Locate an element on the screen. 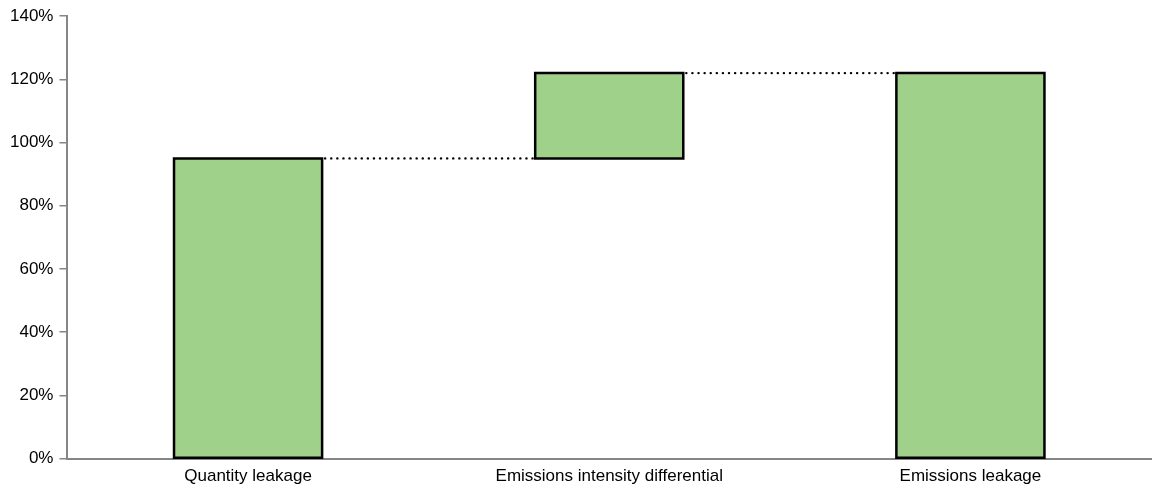  y-tick-label: 0% is located at coordinates (41, 458).